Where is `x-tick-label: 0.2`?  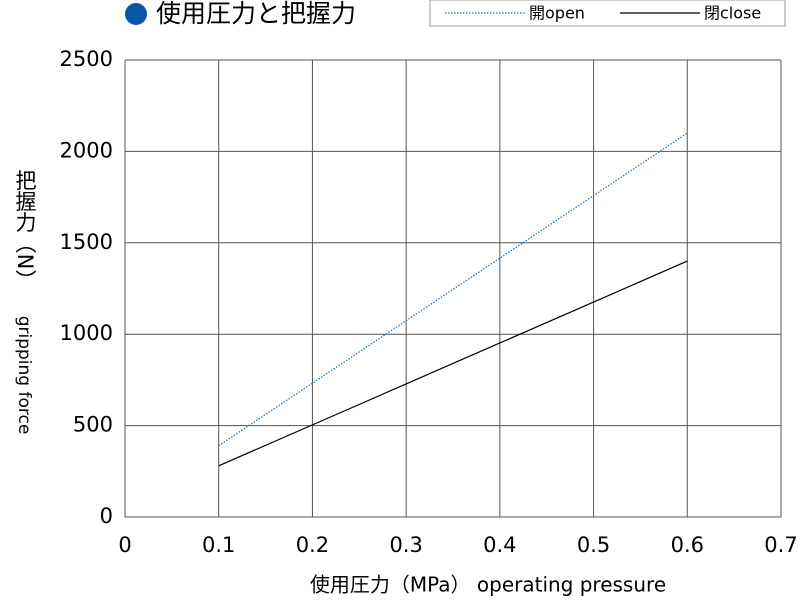
x-tick-label: 0.2 is located at coordinates (312, 545).